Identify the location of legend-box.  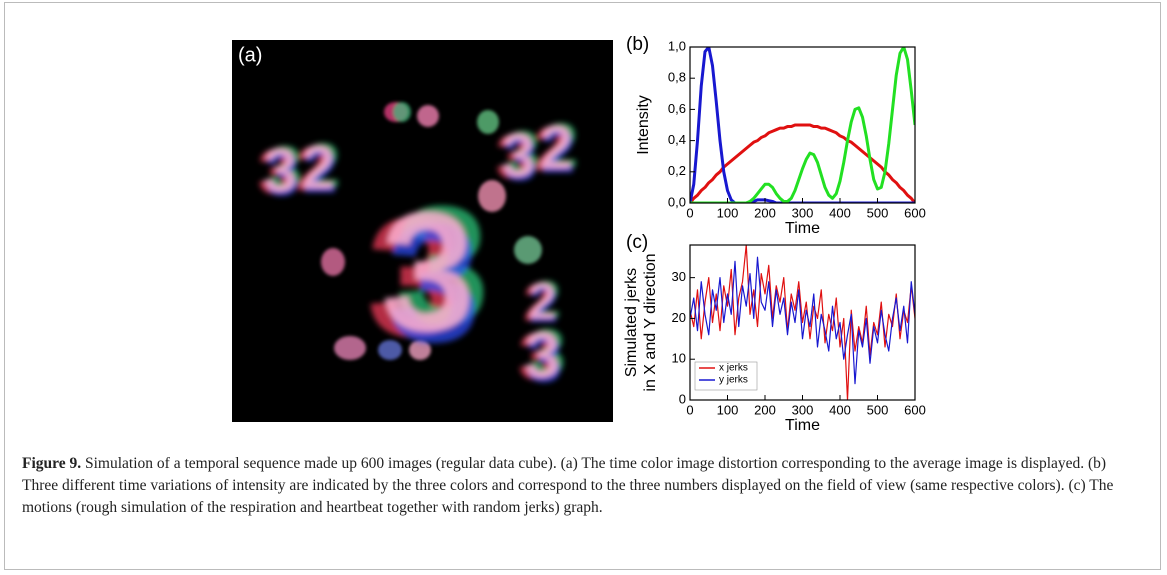
(726, 376).